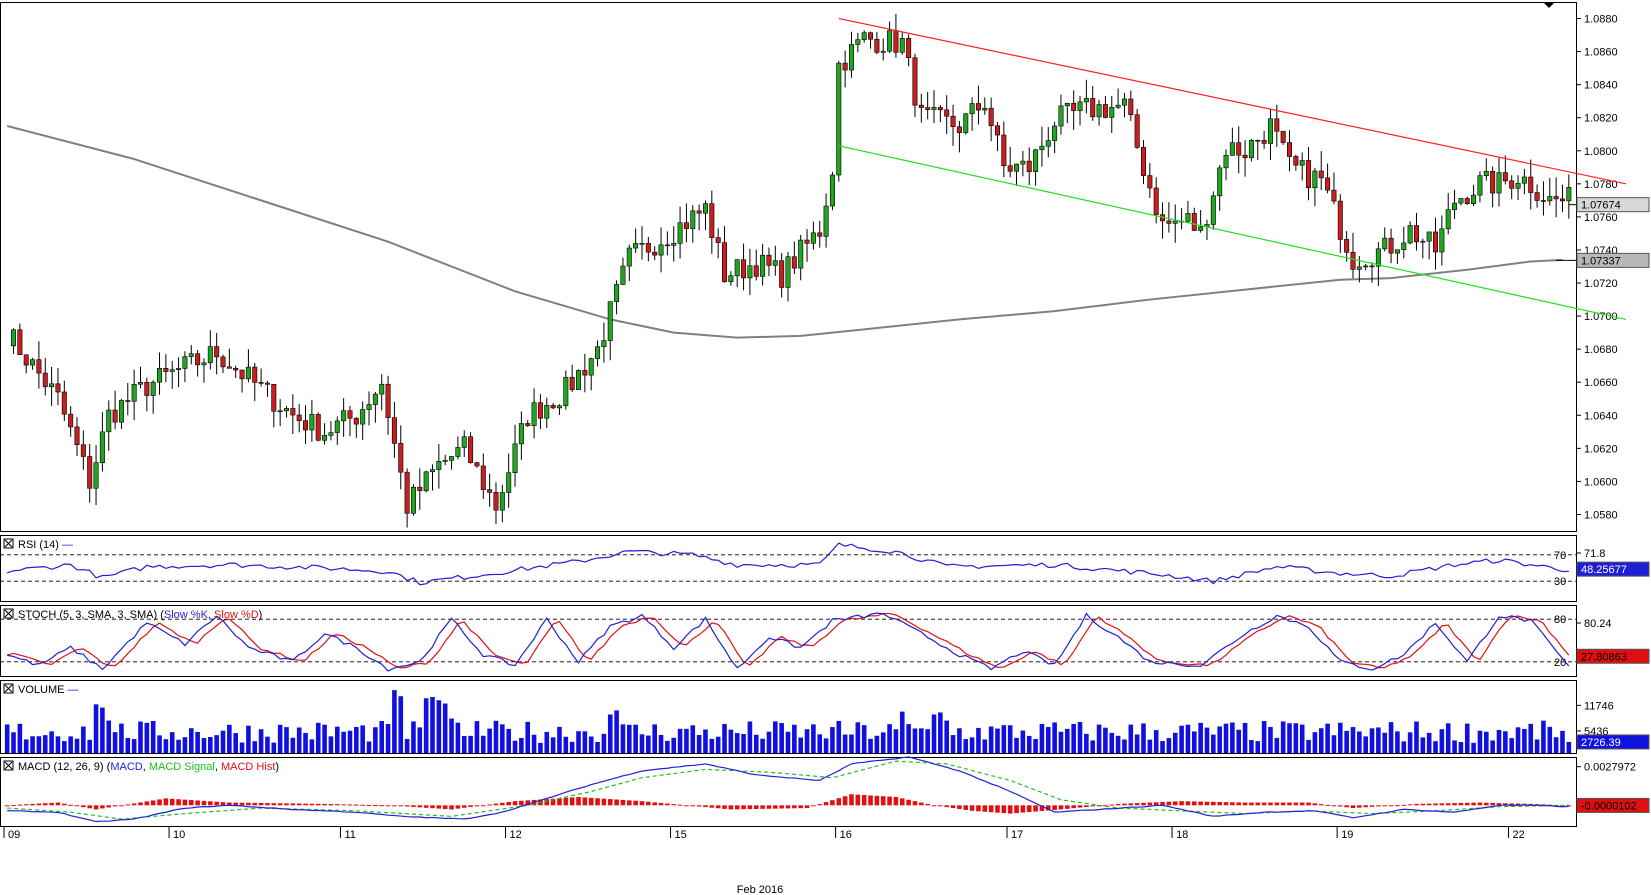  Describe the element at coordinates (1601, 53) in the screenshot. I see `price-tick-label-1: 1.0860` at that location.